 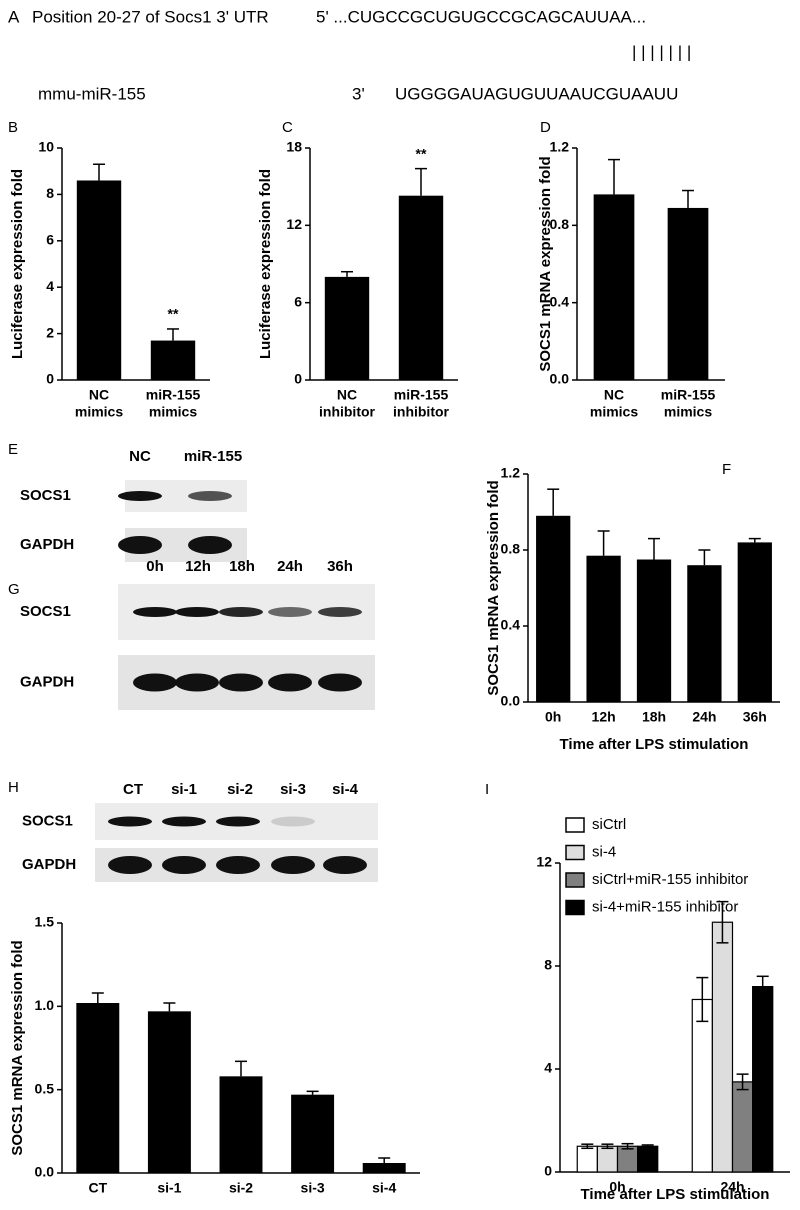 What do you see at coordinates (726, 469) in the screenshot?
I see `panel-label: F` at bounding box center [726, 469].